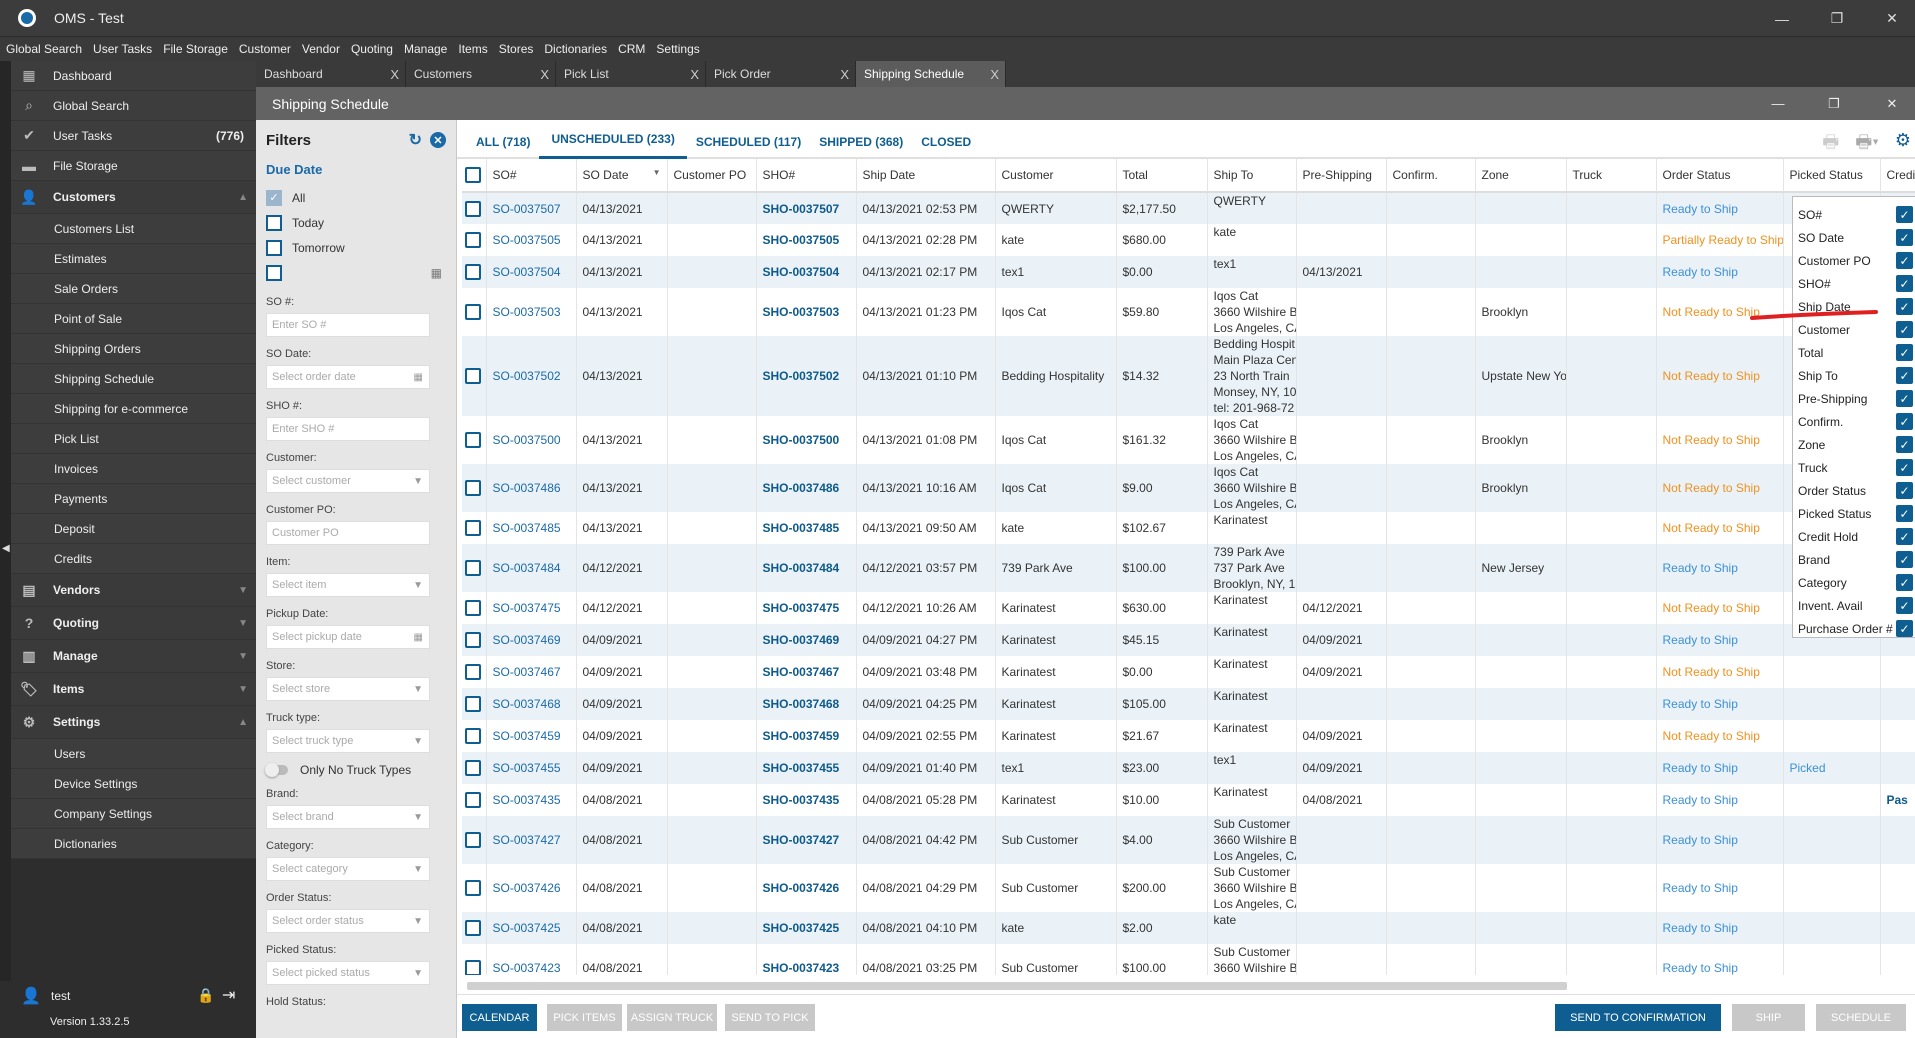  Describe the element at coordinates (1867, 142) in the screenshot. I see `print-dropdown-icon: 🖶▾` at that location.